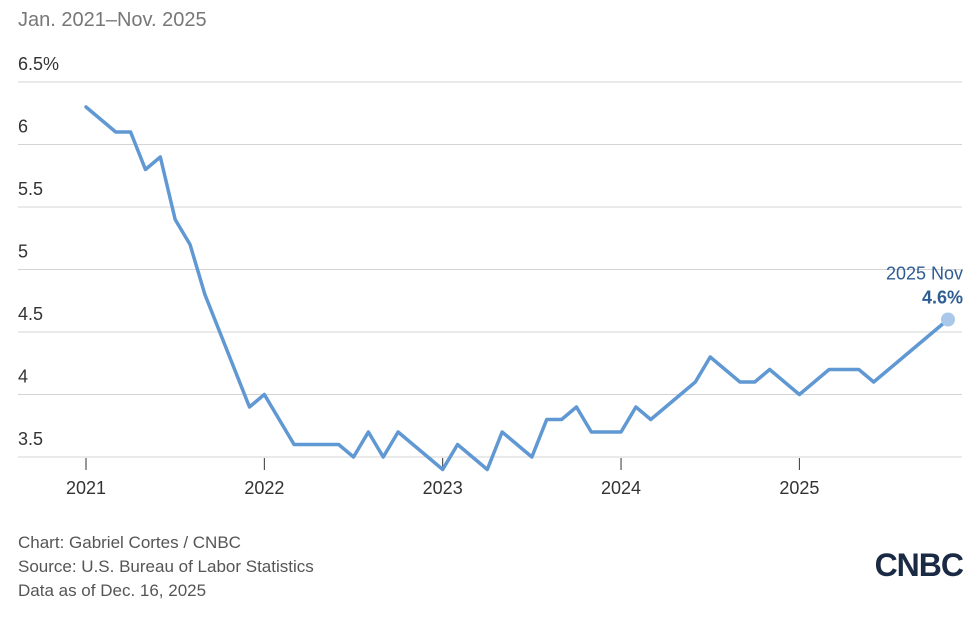 This screenshot has height=624, width=980. What do you see at coordinates (30, 439) in the screenshot?
I see `y-tick-label: 3.5` at bounding box center [30, 439].